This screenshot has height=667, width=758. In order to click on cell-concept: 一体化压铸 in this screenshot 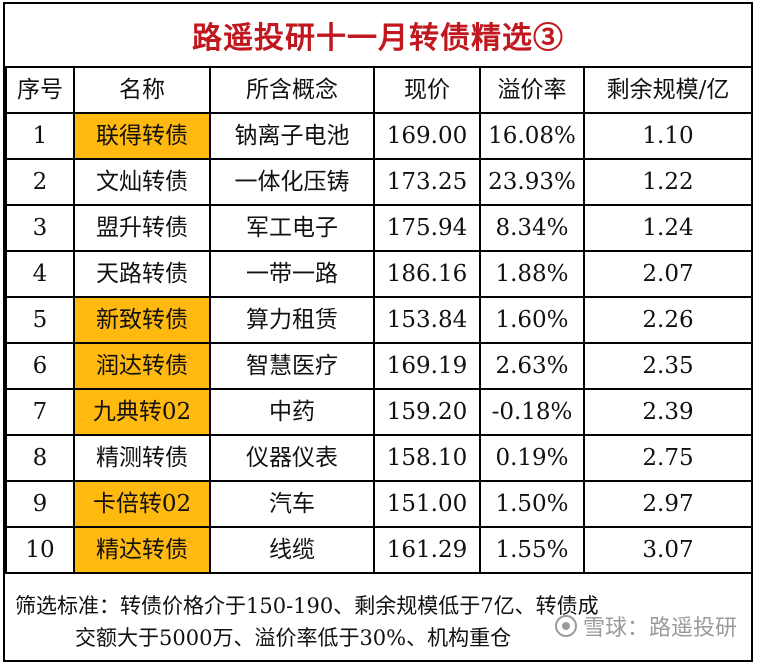, I will do `click(292, 182)`.